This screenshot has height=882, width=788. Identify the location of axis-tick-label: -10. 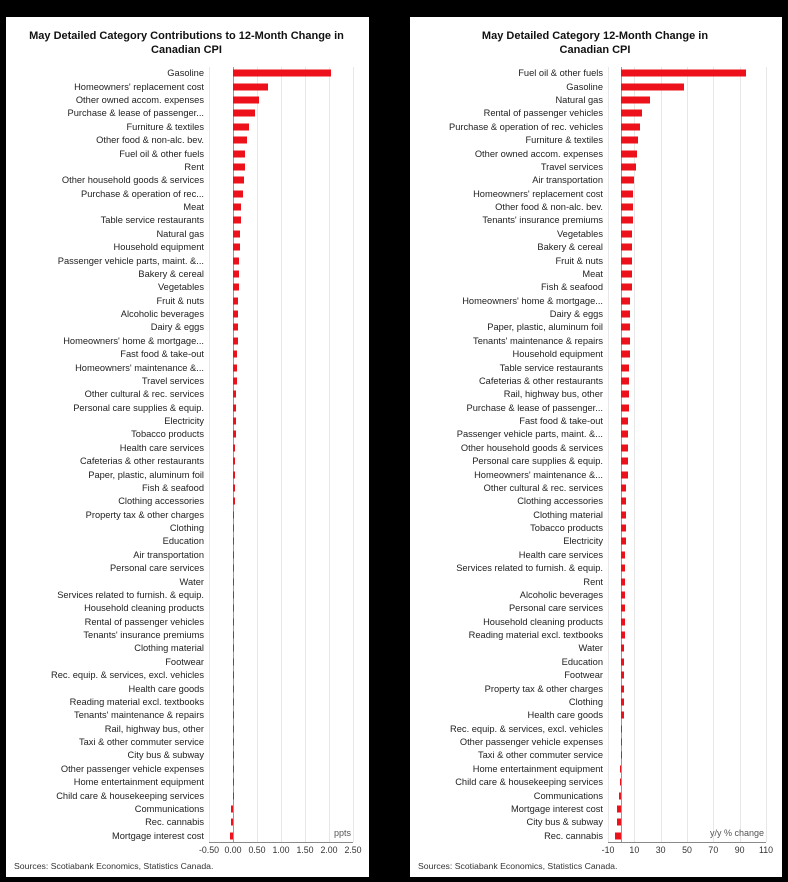
(608, 850).